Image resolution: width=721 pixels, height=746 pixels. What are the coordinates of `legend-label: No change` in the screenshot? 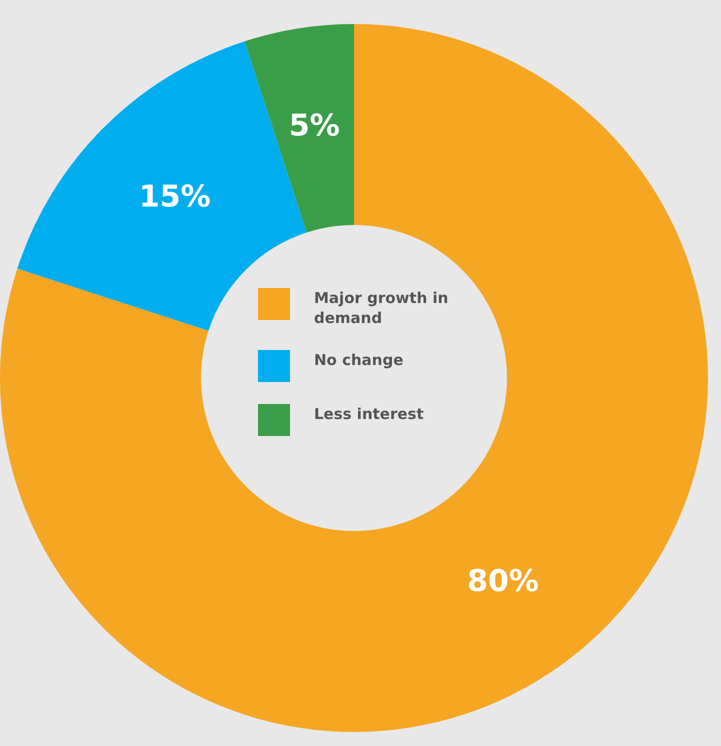 It's located at (359, 360).